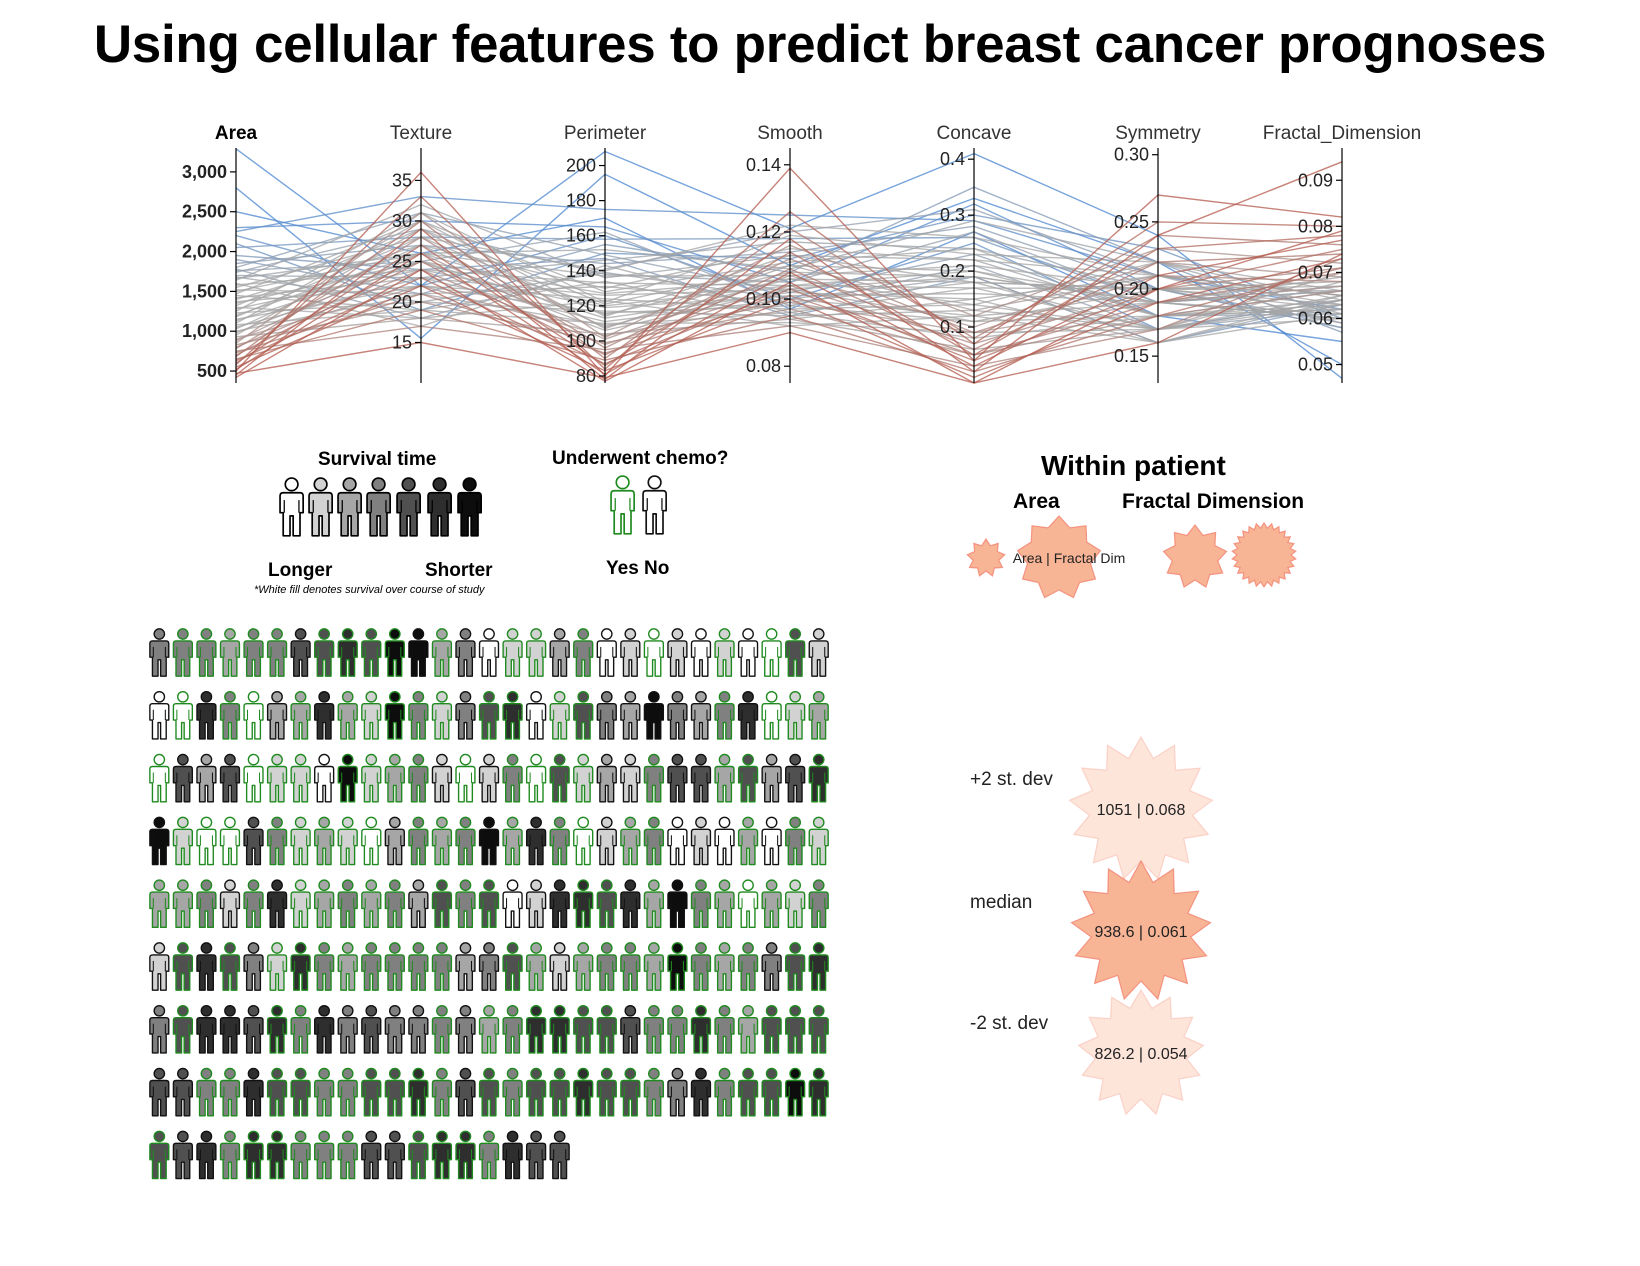  What do you see at coordinates (421, 253) in the screenshot?
I see `pc-axis-texture: Texture 15 20 25 30 35` at bounding box center [421, 253].